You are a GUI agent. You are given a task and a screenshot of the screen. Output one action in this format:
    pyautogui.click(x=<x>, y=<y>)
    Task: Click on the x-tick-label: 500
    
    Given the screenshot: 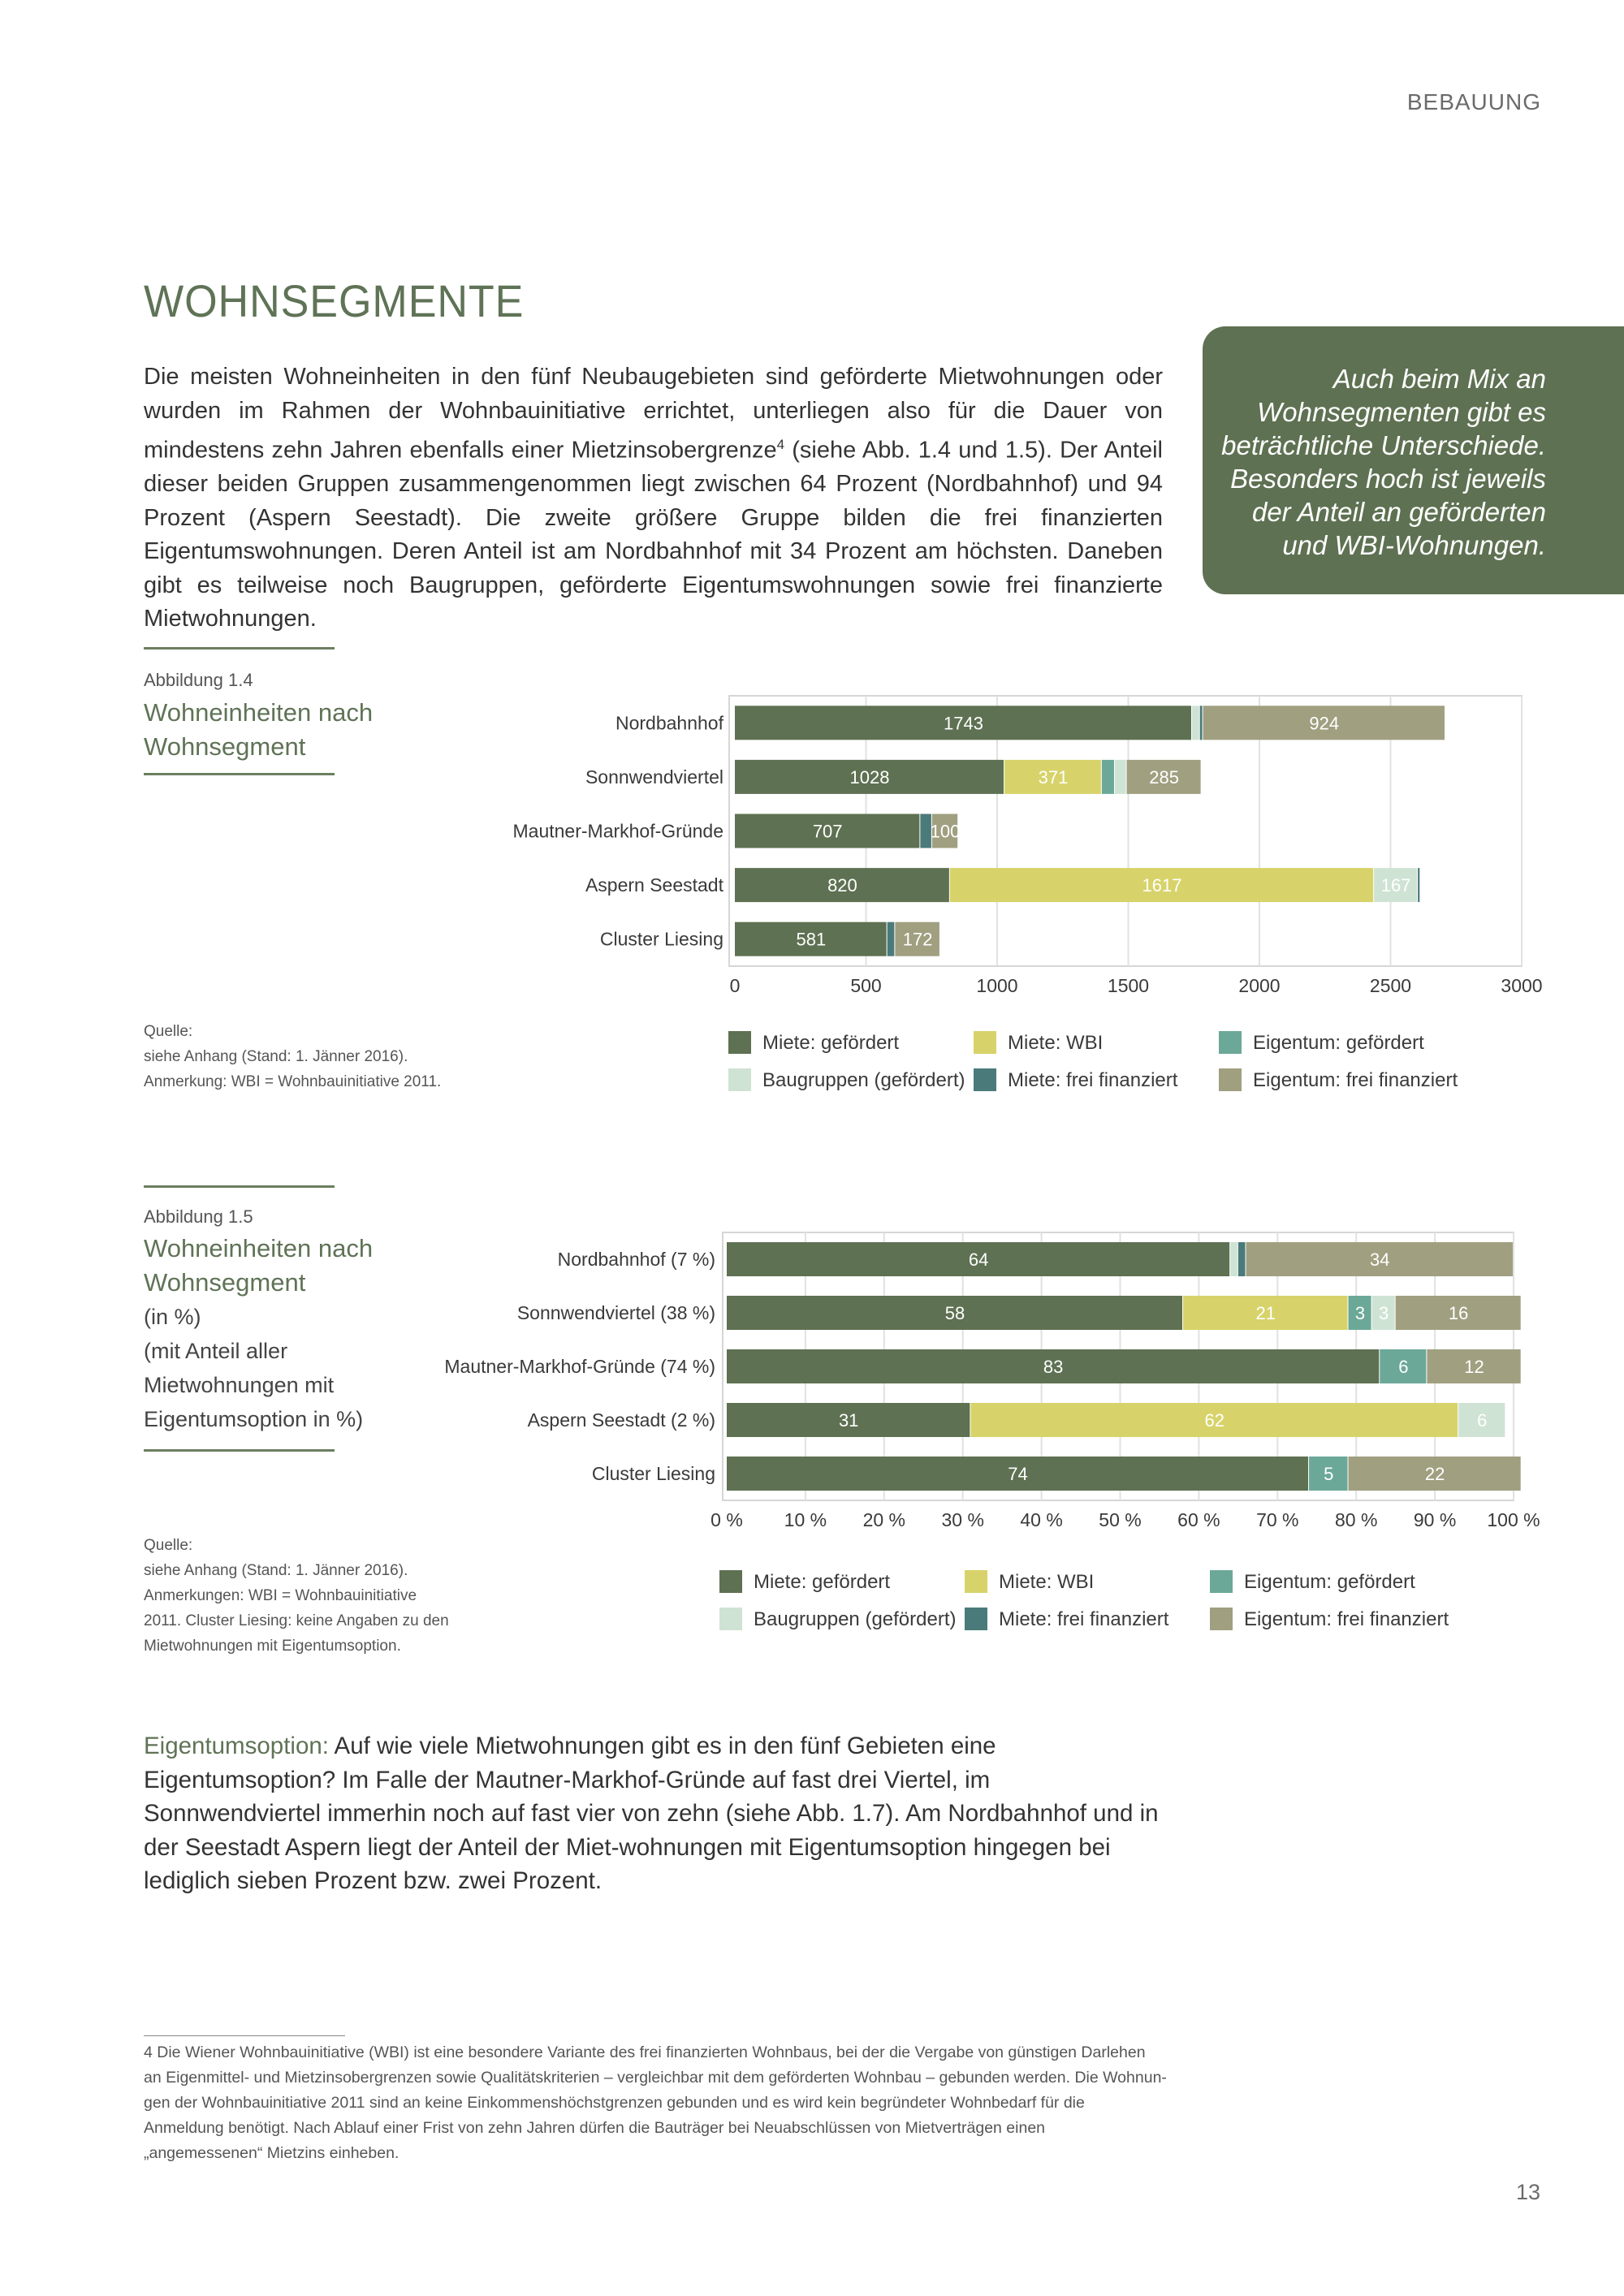 What is the action you would take?
    pyautogui.click(x=866, y=985)
    